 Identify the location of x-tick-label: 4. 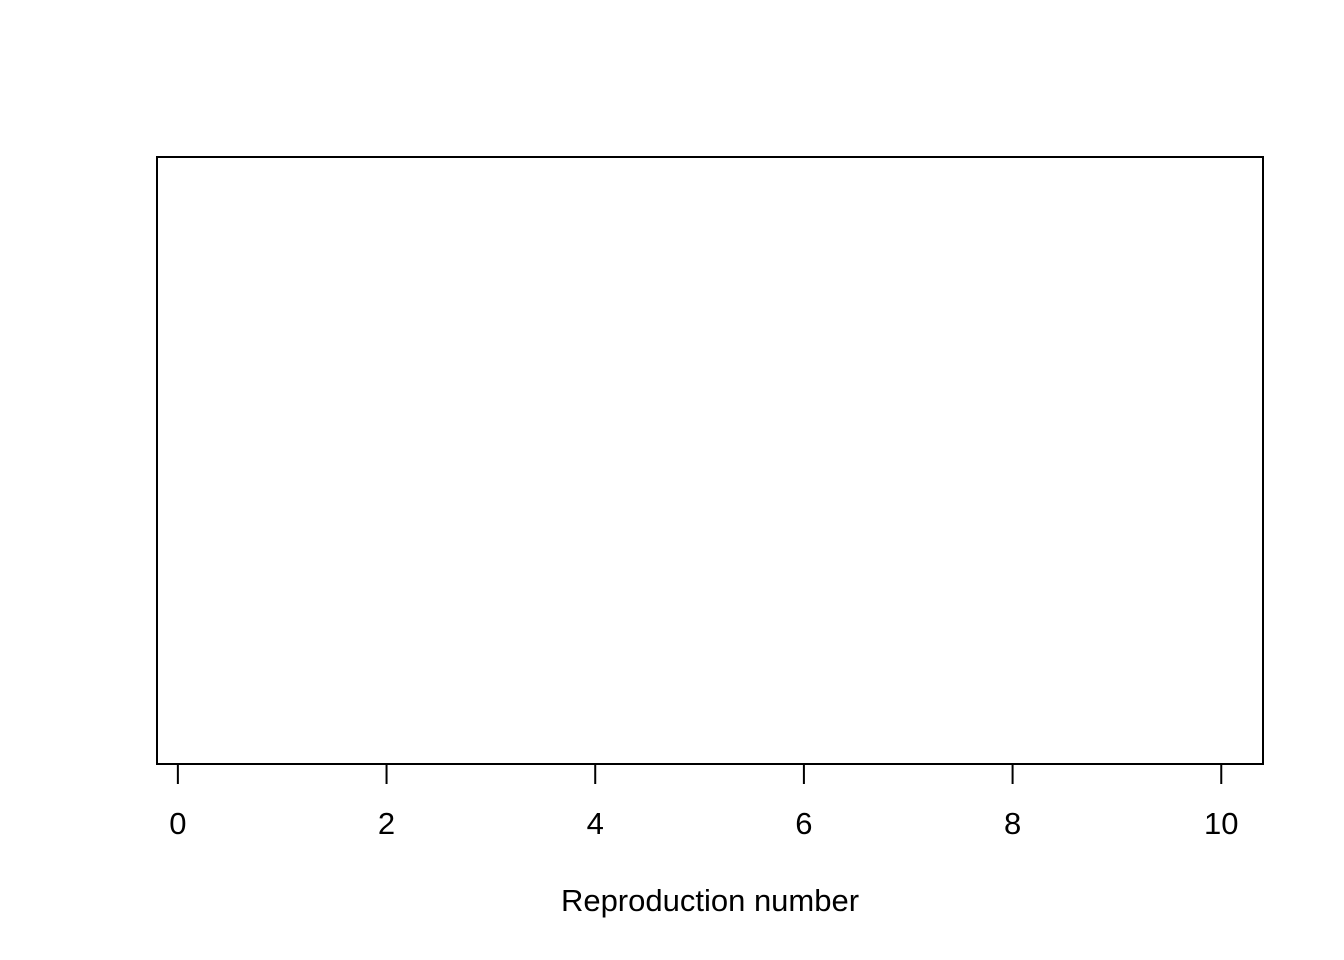
(595, 823).